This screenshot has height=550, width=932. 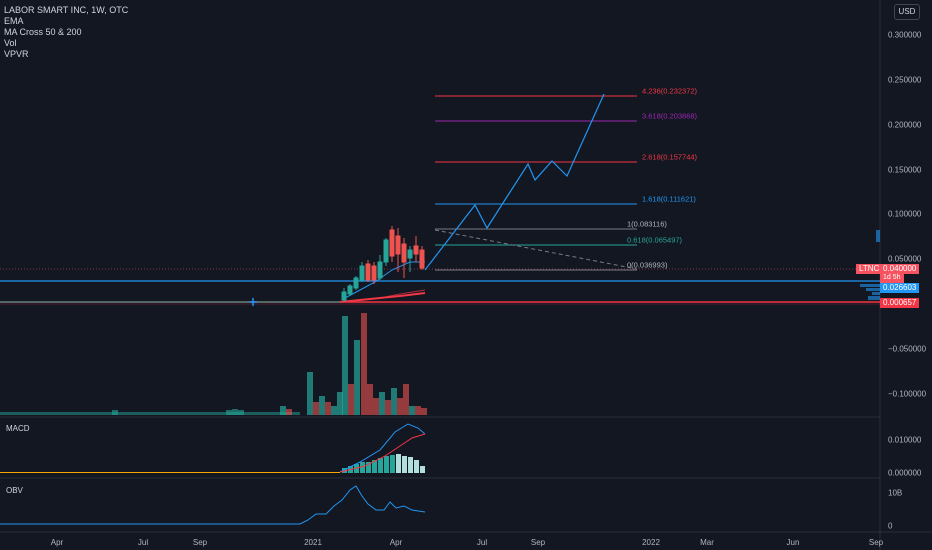 I want to click on fib-label-2618: 2.618(0.157744), so click(x=670, y=157).